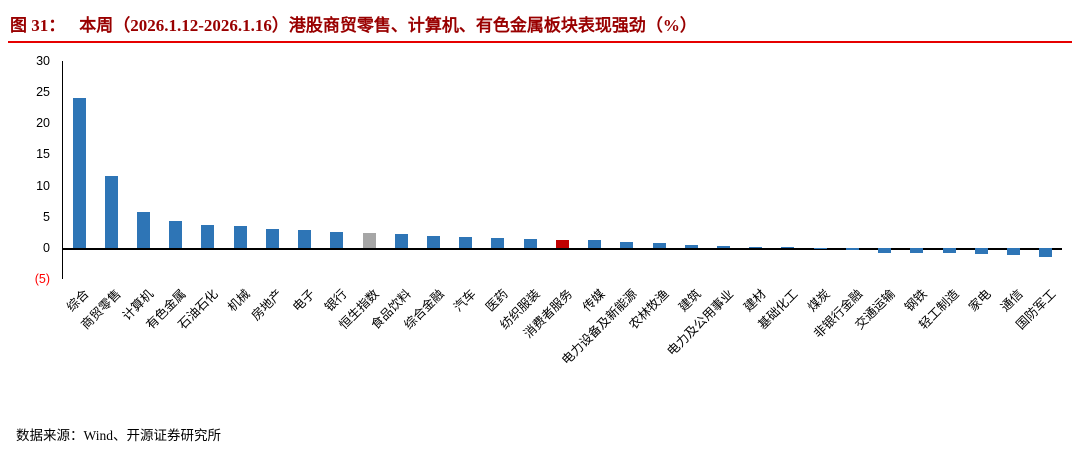 The width and height of the screenshot is (1080, 454). I want to click on bar-column: 非银行金融, so click(839, 201).